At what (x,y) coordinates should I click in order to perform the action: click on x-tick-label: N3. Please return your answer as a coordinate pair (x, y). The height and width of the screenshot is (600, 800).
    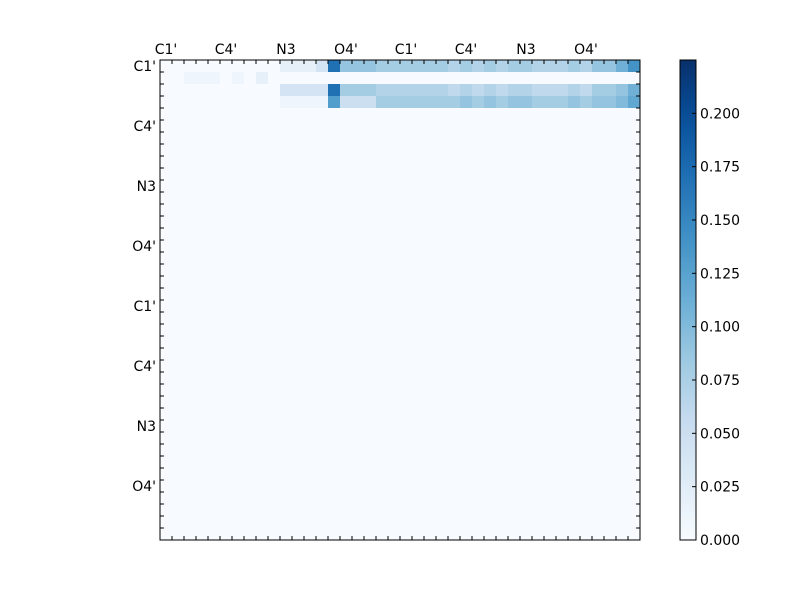
    Looking at the image, I should click on (285, 50).